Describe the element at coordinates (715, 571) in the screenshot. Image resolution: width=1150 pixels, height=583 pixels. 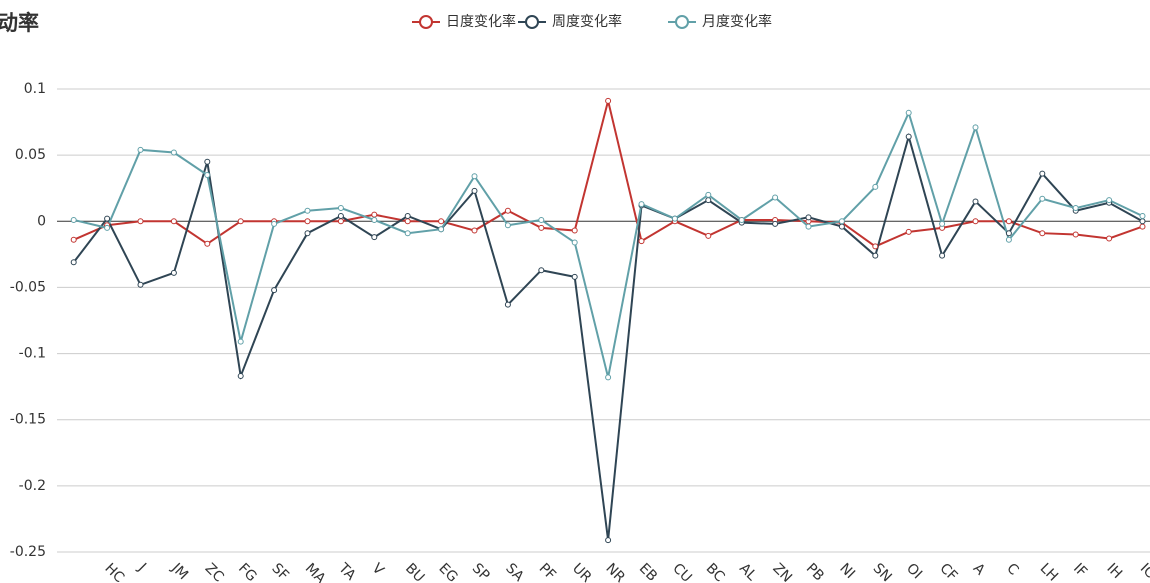
I see `x-tick-label: BC` at that location.